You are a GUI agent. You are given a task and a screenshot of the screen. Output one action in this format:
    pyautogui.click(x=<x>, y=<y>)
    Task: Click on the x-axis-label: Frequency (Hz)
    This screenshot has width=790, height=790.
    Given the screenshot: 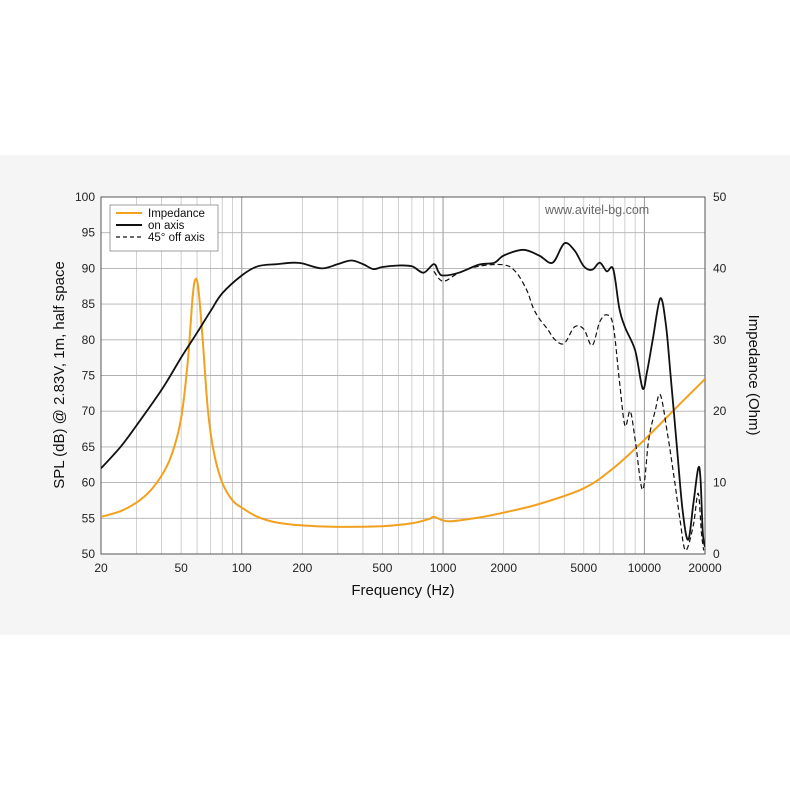 What is the action you would take?
    pyautogui.click(x=402, y=590)
    